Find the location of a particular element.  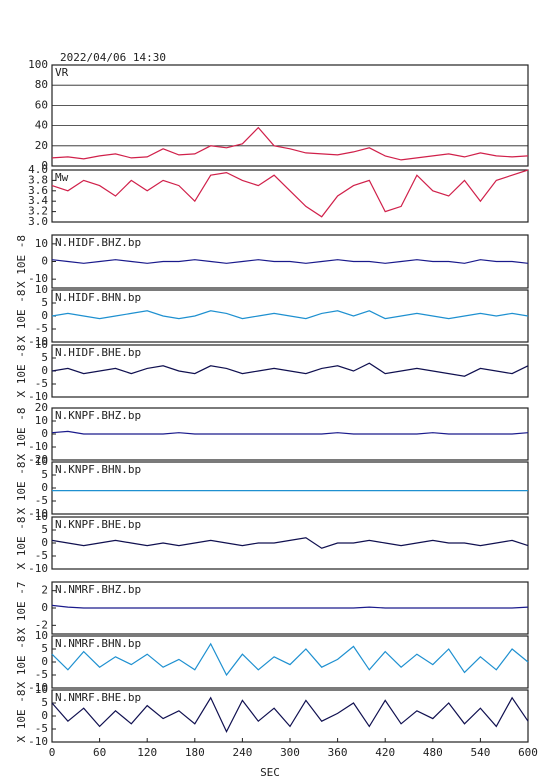

panel-title: N.KNPF.BHN.bp is located at coordinates (98, 469).